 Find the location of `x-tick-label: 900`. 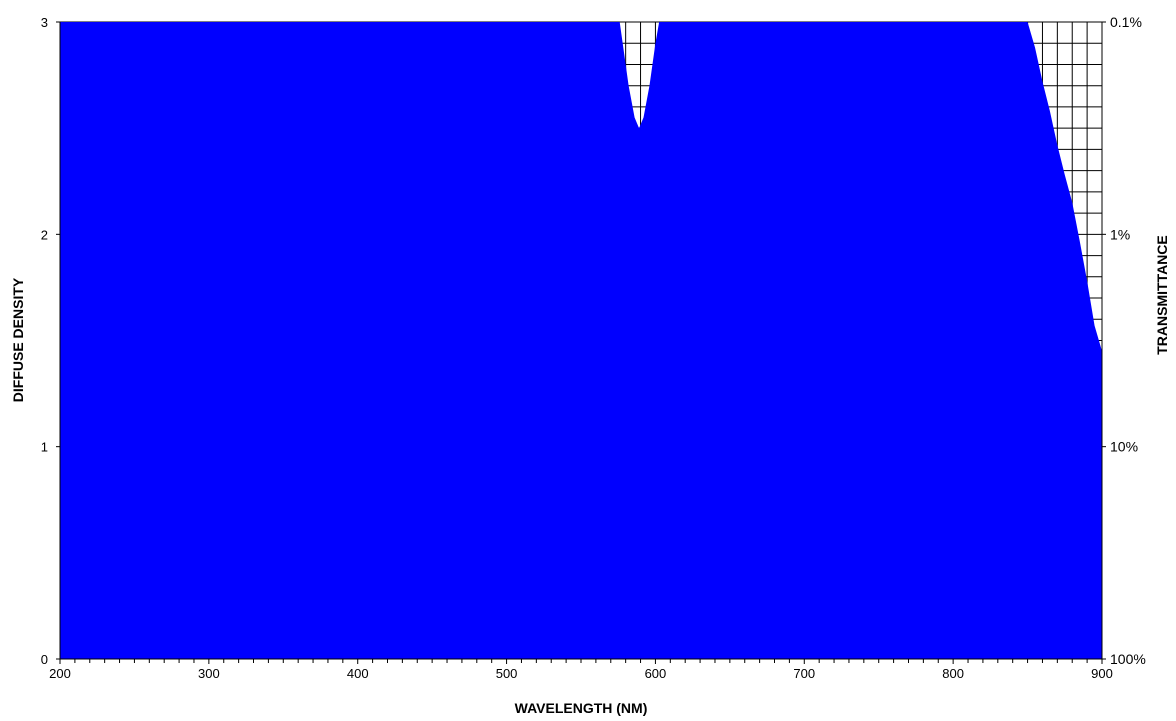

x-tick-label: 900 is located at coordinates (1102, 673).